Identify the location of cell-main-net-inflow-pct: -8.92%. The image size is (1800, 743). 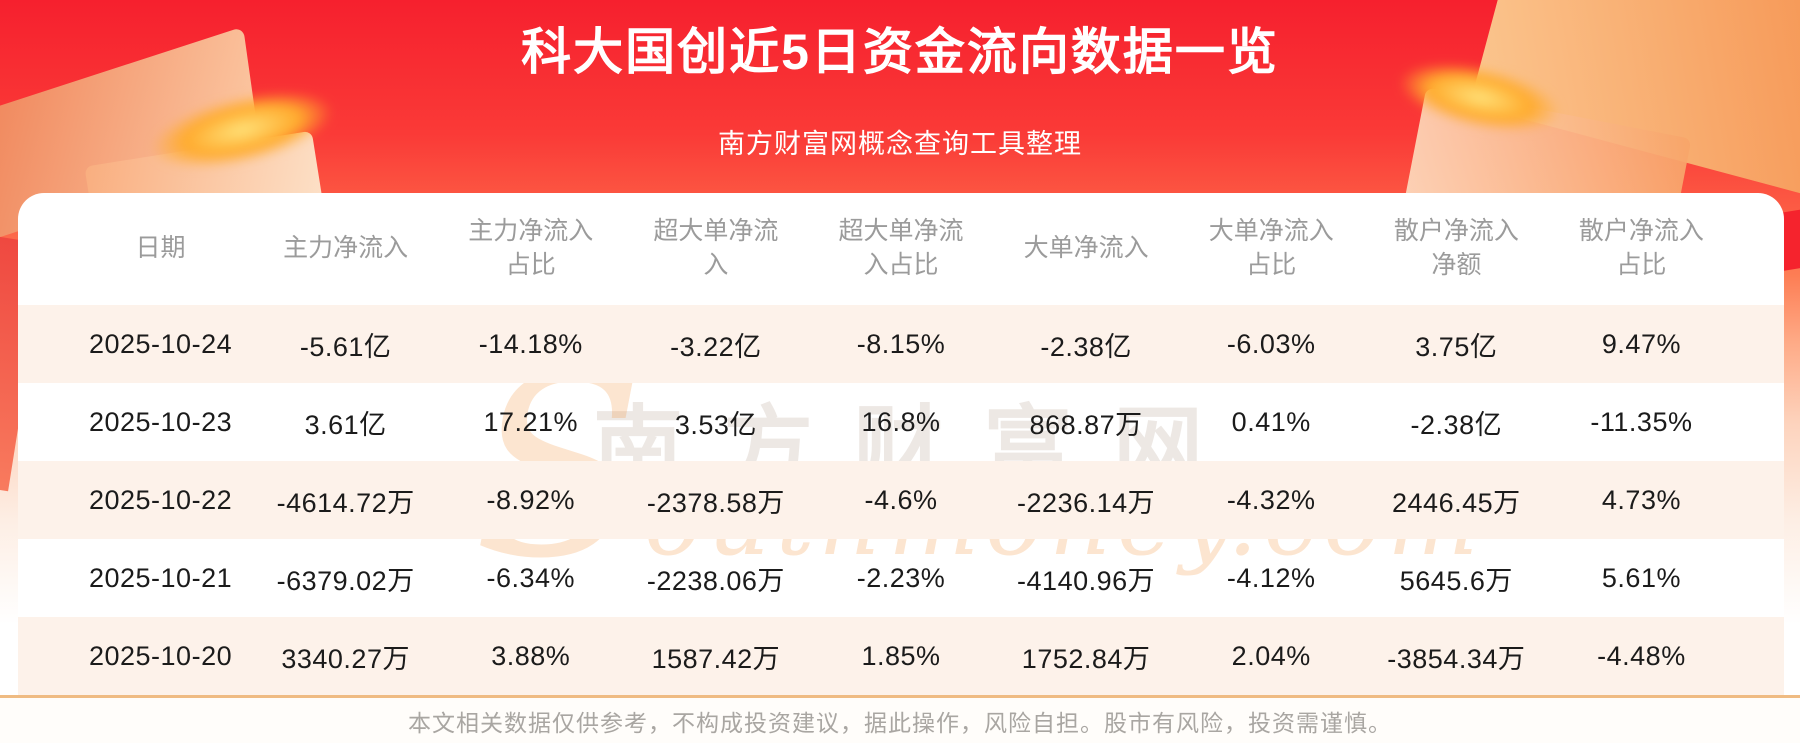
(531, 499).